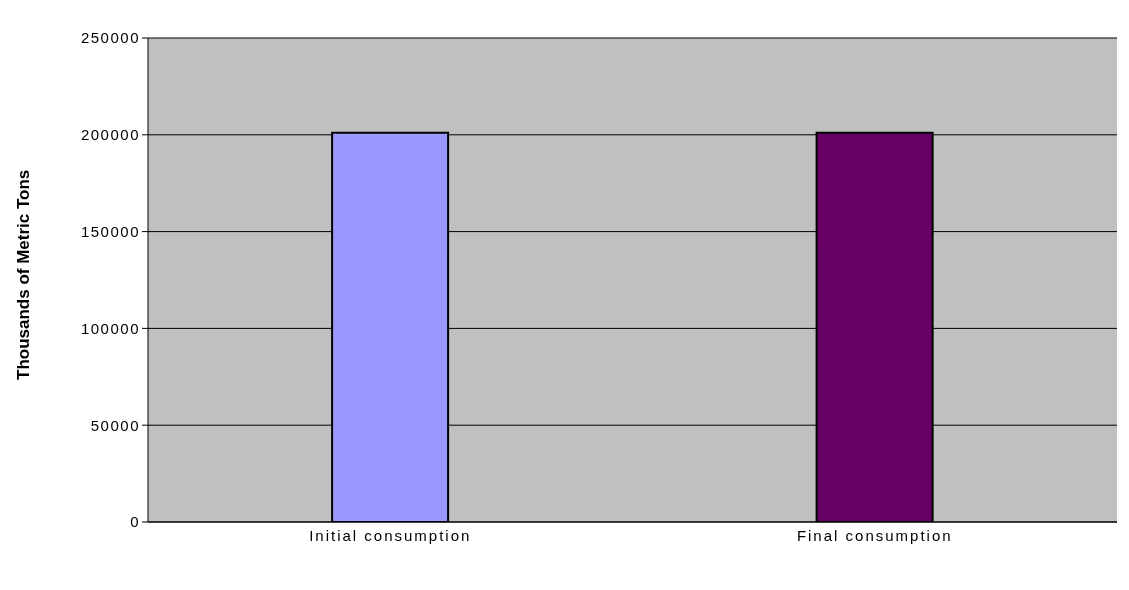 The height and width of the screenshot is (590, 1129). Describe the element at coordinates (110, 135) in the screenshot. I see `y-tick-label: 200000` at that location.